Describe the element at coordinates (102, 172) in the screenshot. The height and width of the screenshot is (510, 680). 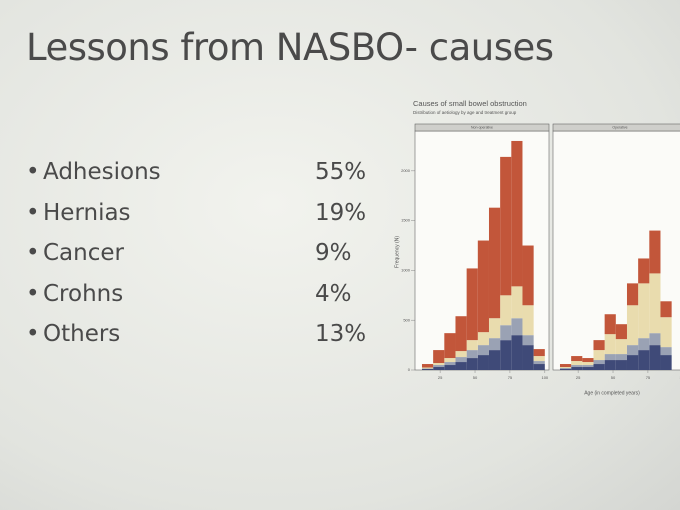
I see `bullet-label: Adhesions` at that location.